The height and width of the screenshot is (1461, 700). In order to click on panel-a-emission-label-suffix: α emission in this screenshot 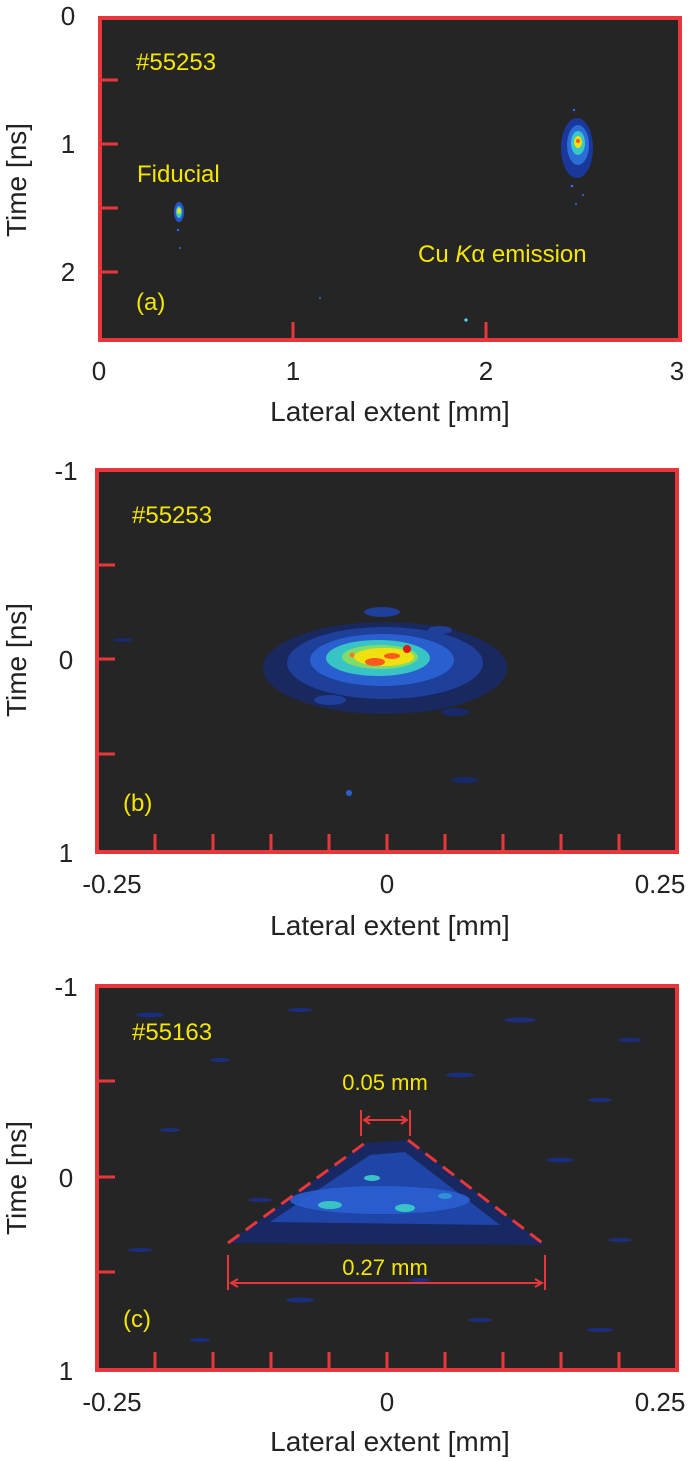, I will do `click(528, 254)`.